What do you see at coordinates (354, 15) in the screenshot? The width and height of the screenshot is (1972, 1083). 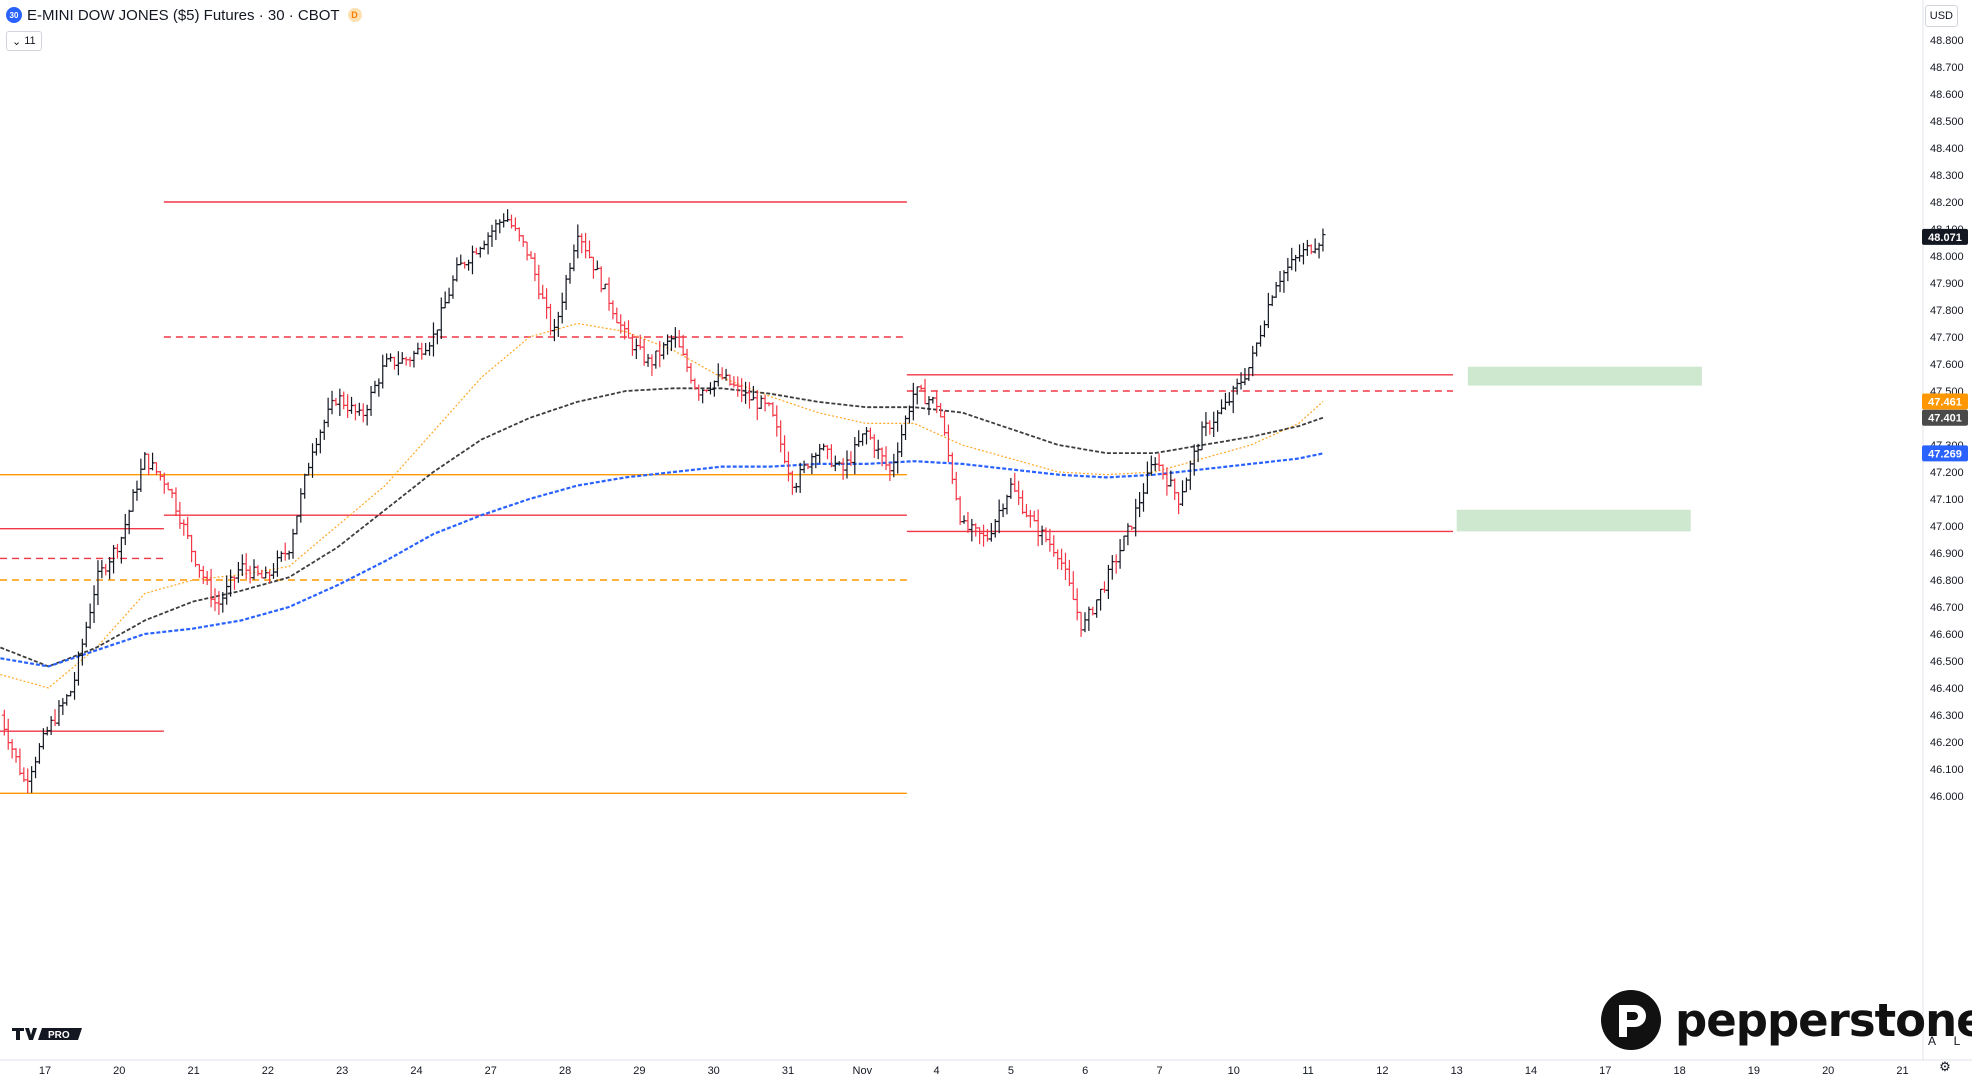 I see `session-badge: D` at bounding box center [354, 15].